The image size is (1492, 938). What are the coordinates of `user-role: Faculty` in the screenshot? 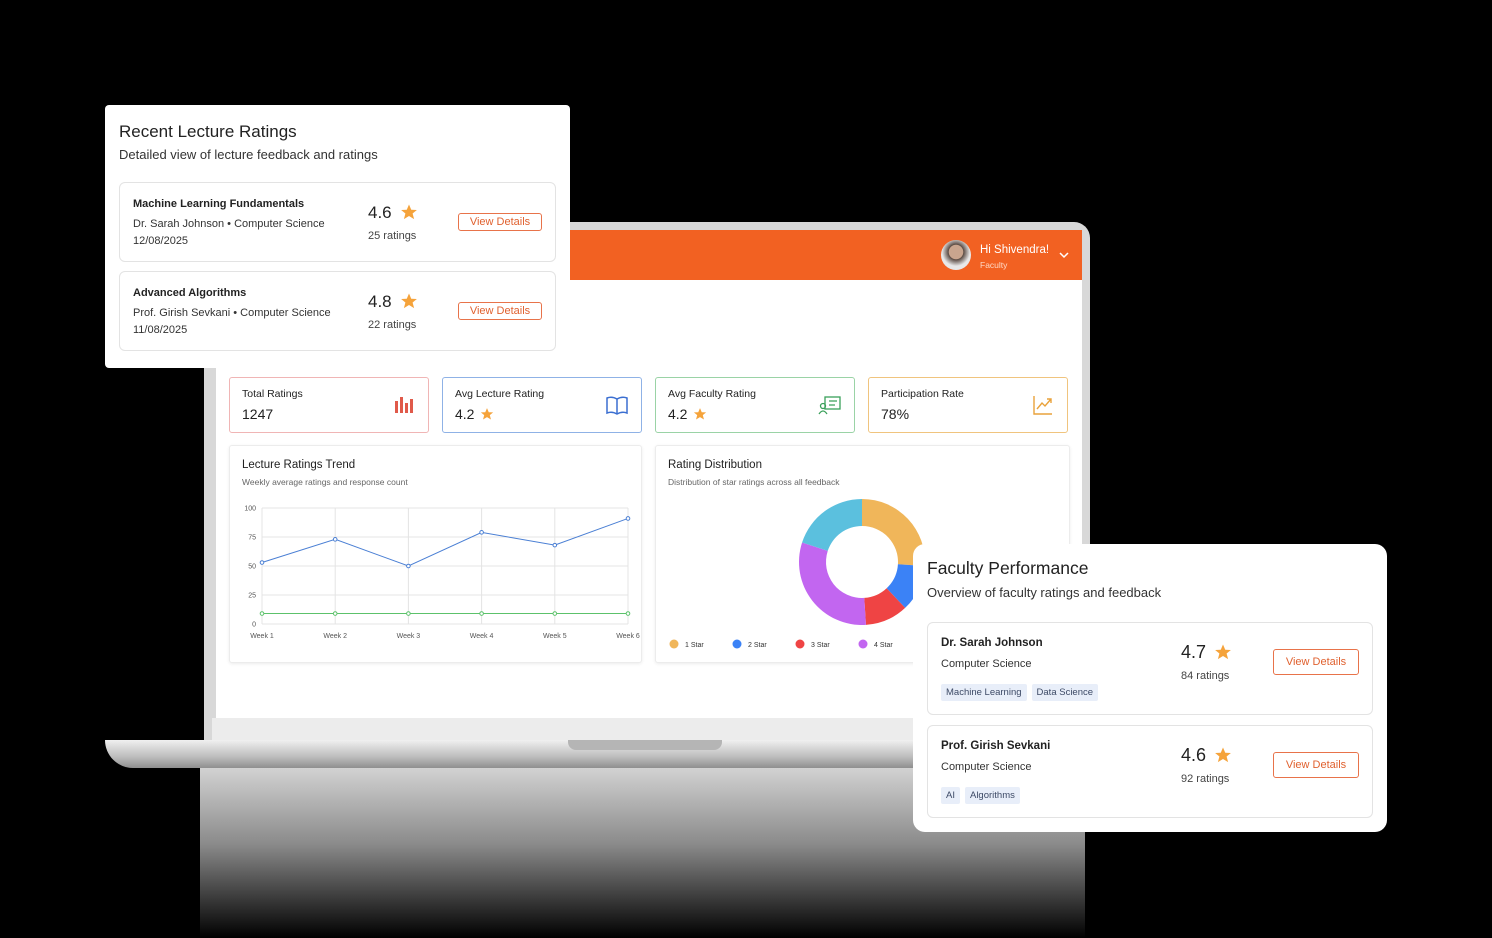 It's located at (994, 265).